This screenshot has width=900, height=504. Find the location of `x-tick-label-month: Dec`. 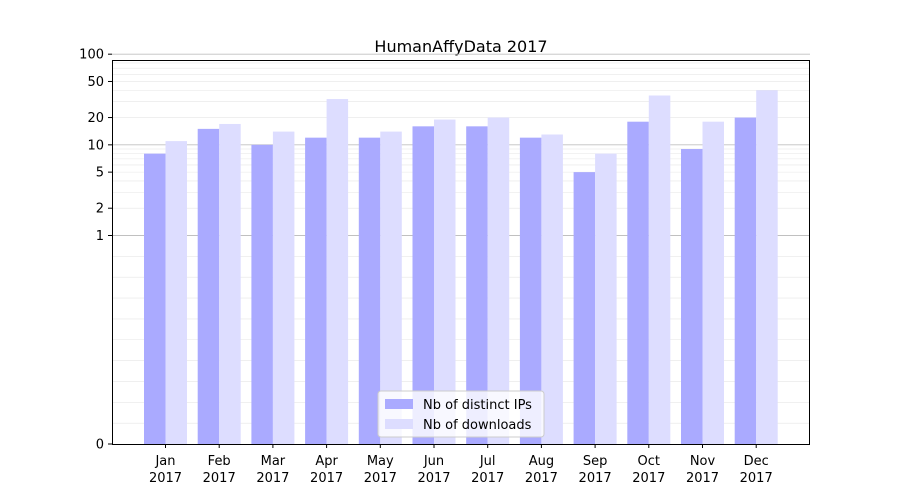

x-tick-label-month: Dec is located at coordinates (756, 461).